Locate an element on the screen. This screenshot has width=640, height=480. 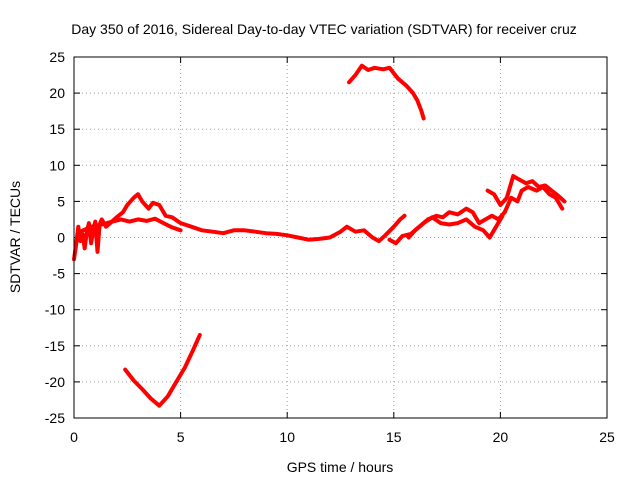
y-tick-label: 5 is located at coordinates (61, 201).